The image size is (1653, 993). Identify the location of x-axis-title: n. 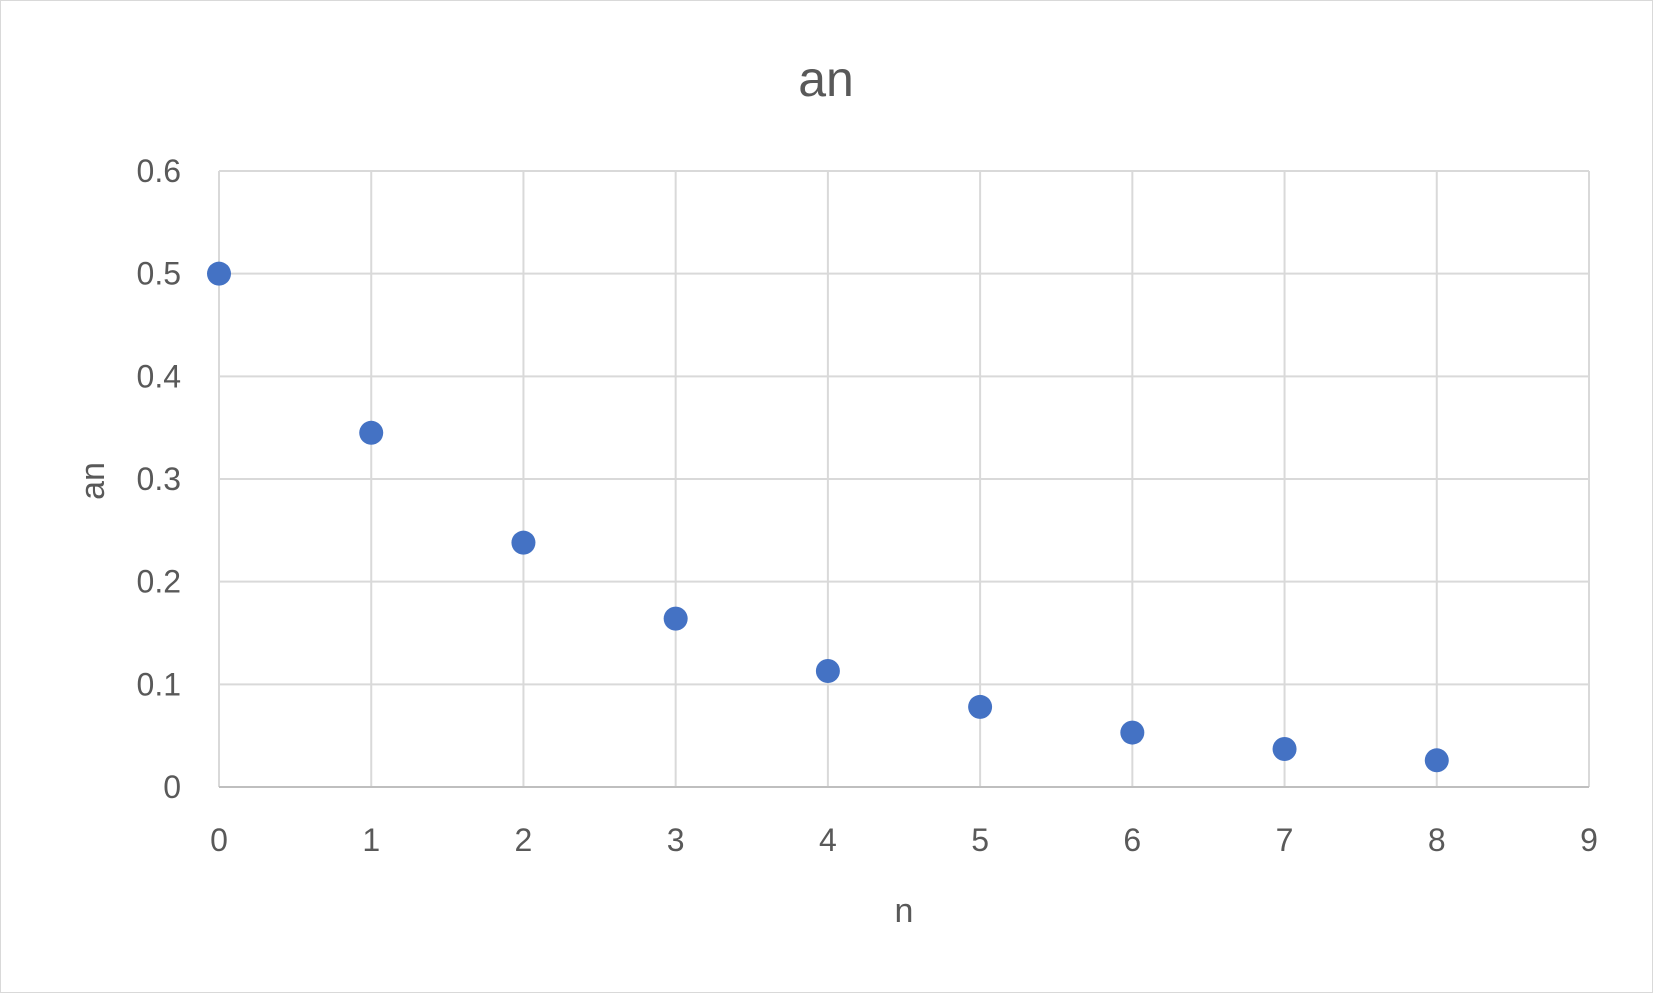
(904, 911).